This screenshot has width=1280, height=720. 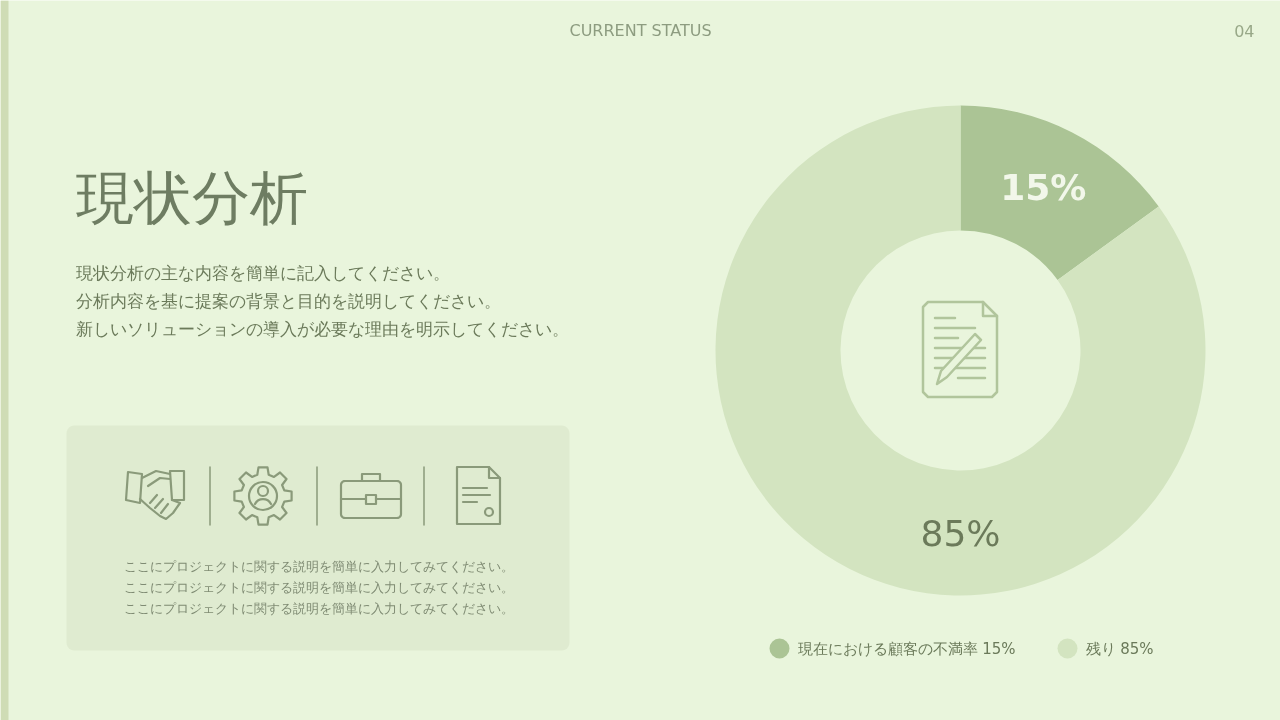 What do you see at coordinates (640, 30) in the screenshot?
I see `text: CURRENT STATUS` at bounding box center [640, 30].